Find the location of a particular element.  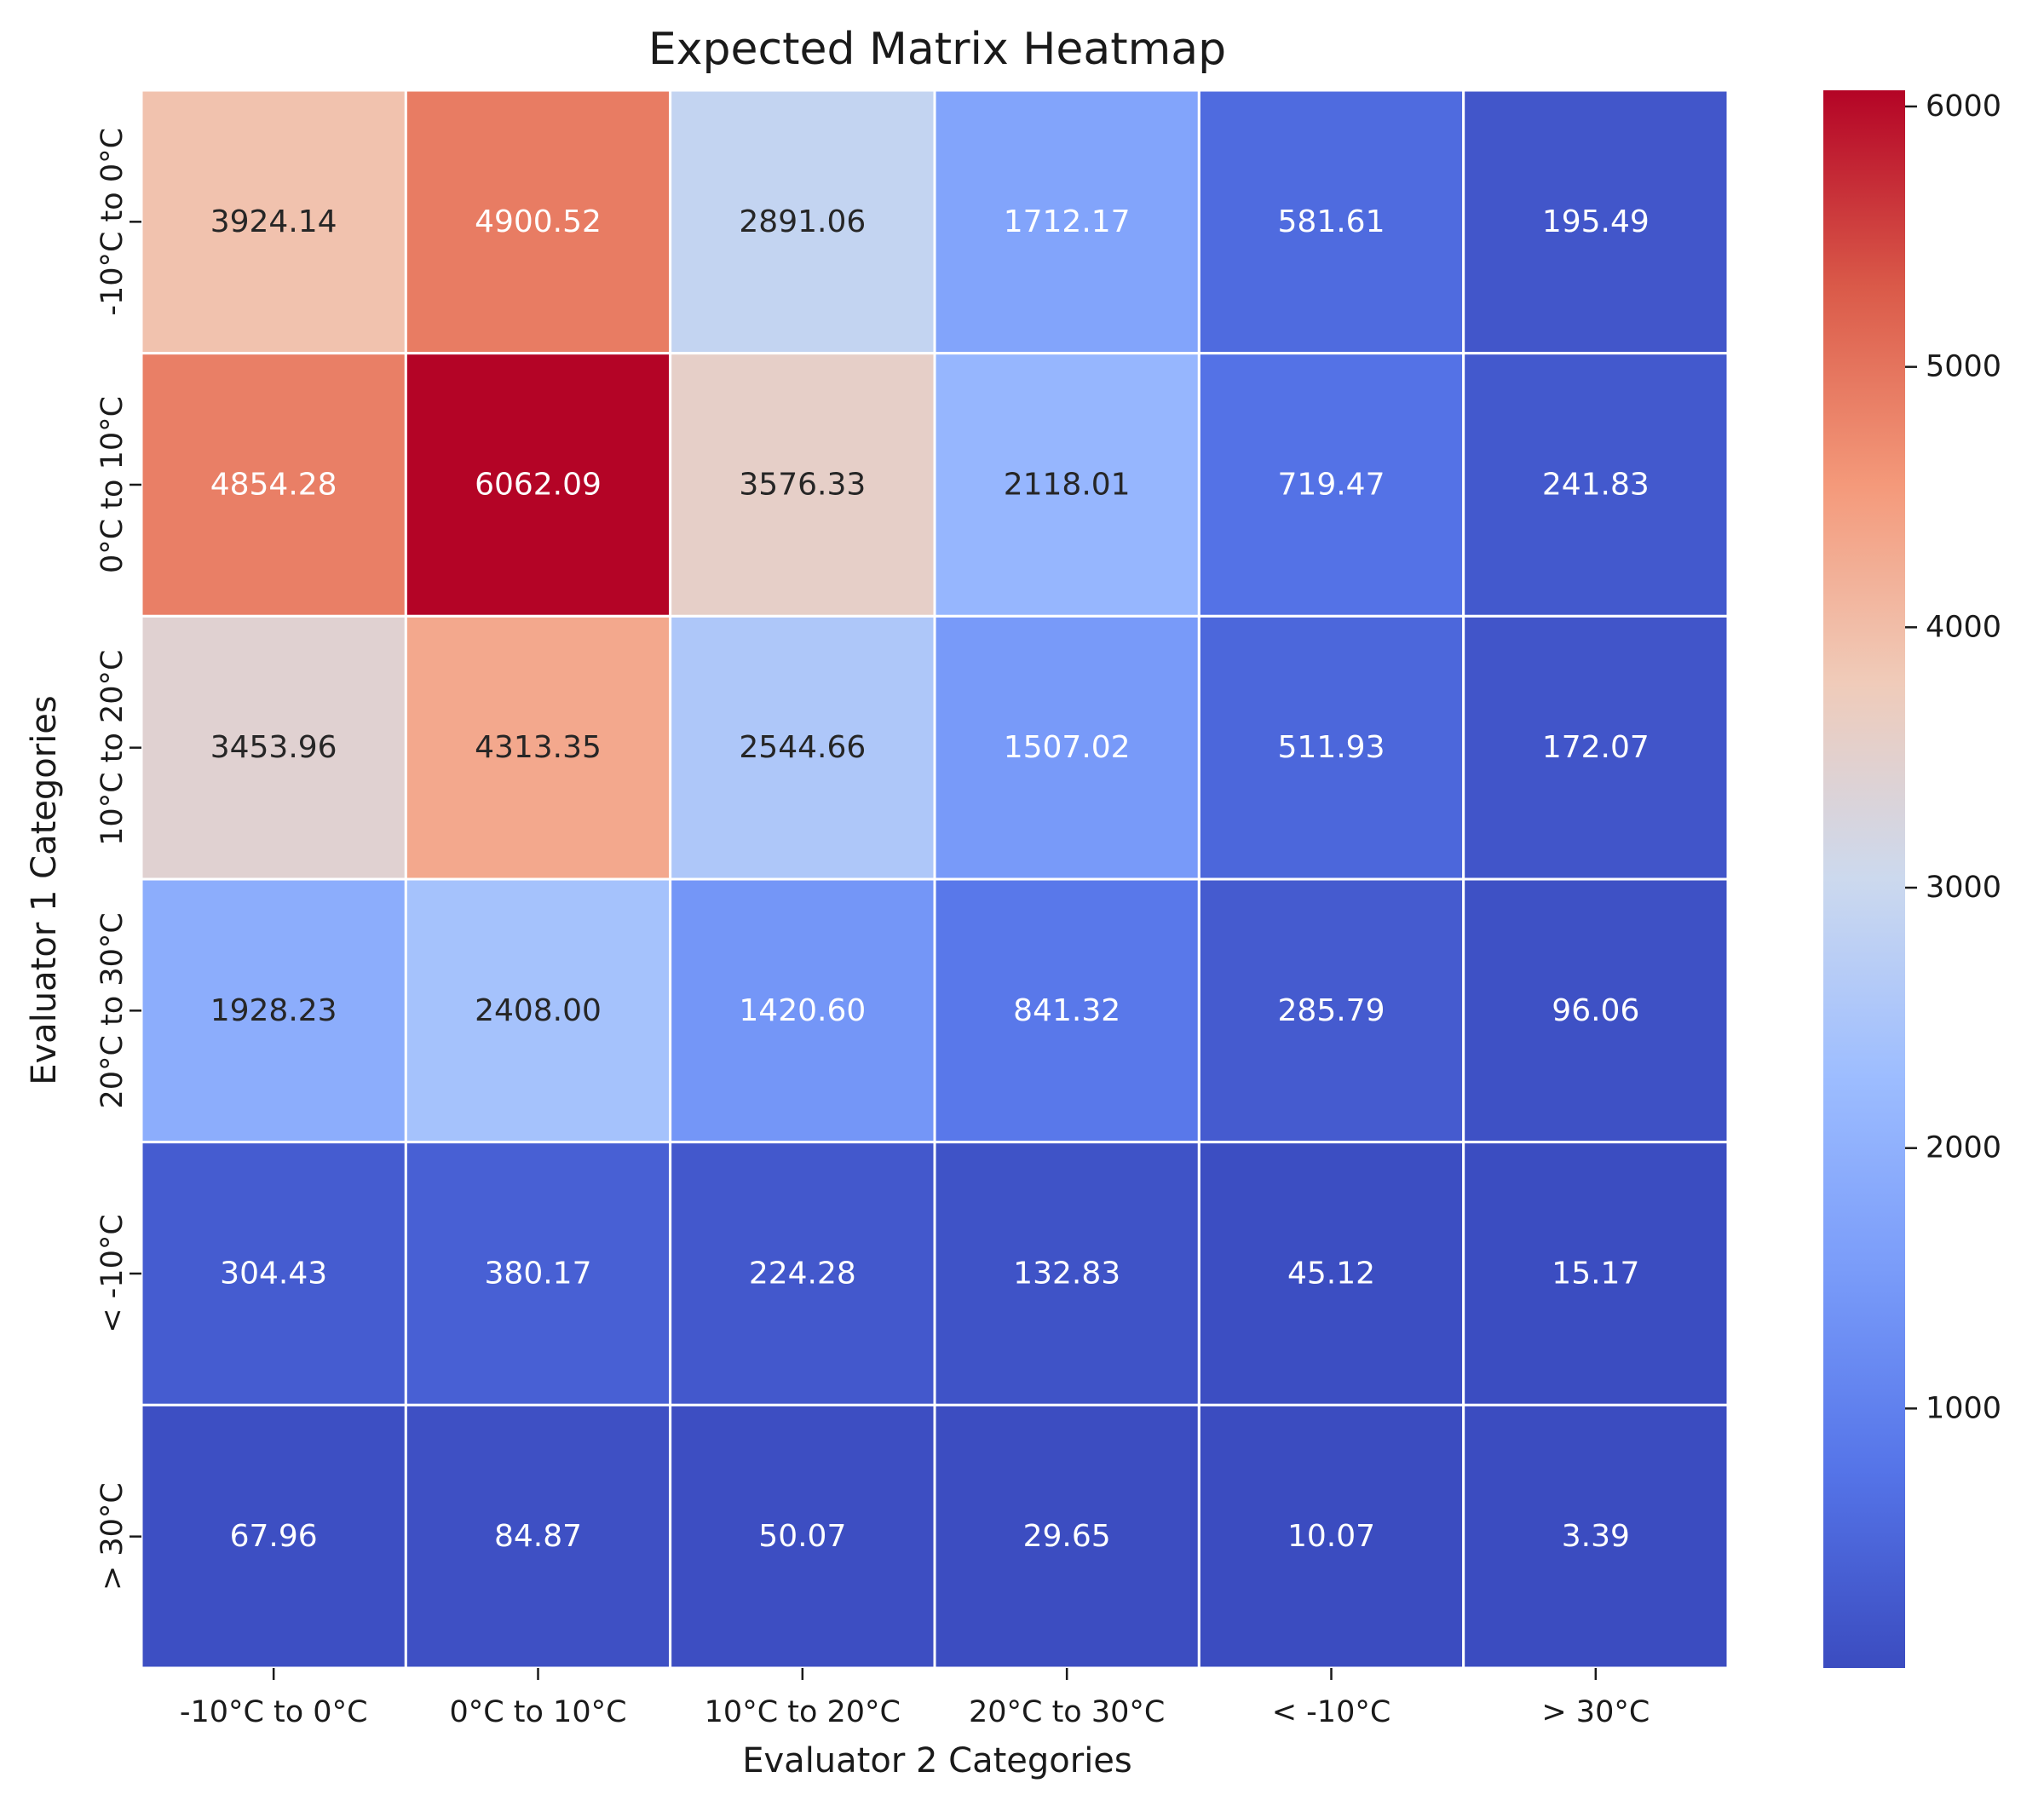

cell-value-label: 2118.01 is located at coordinates (1067, 485).